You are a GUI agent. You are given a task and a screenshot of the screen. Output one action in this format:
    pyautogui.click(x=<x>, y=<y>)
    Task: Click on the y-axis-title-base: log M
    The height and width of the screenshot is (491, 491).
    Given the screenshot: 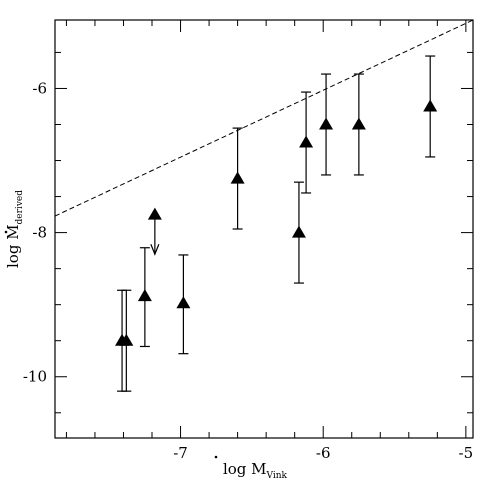 What is the action you would take?
    pyautogui.click(x=13, y=246)
    